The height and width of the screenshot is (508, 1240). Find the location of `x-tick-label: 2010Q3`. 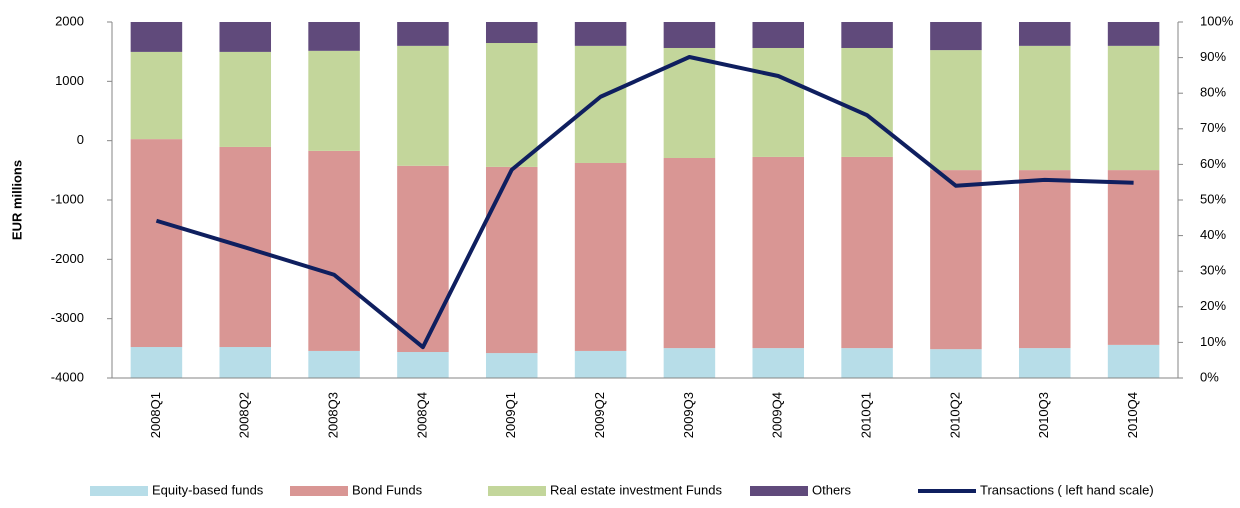

x-tick-label: 2010Q3 is located at coordinates (1043, 415).